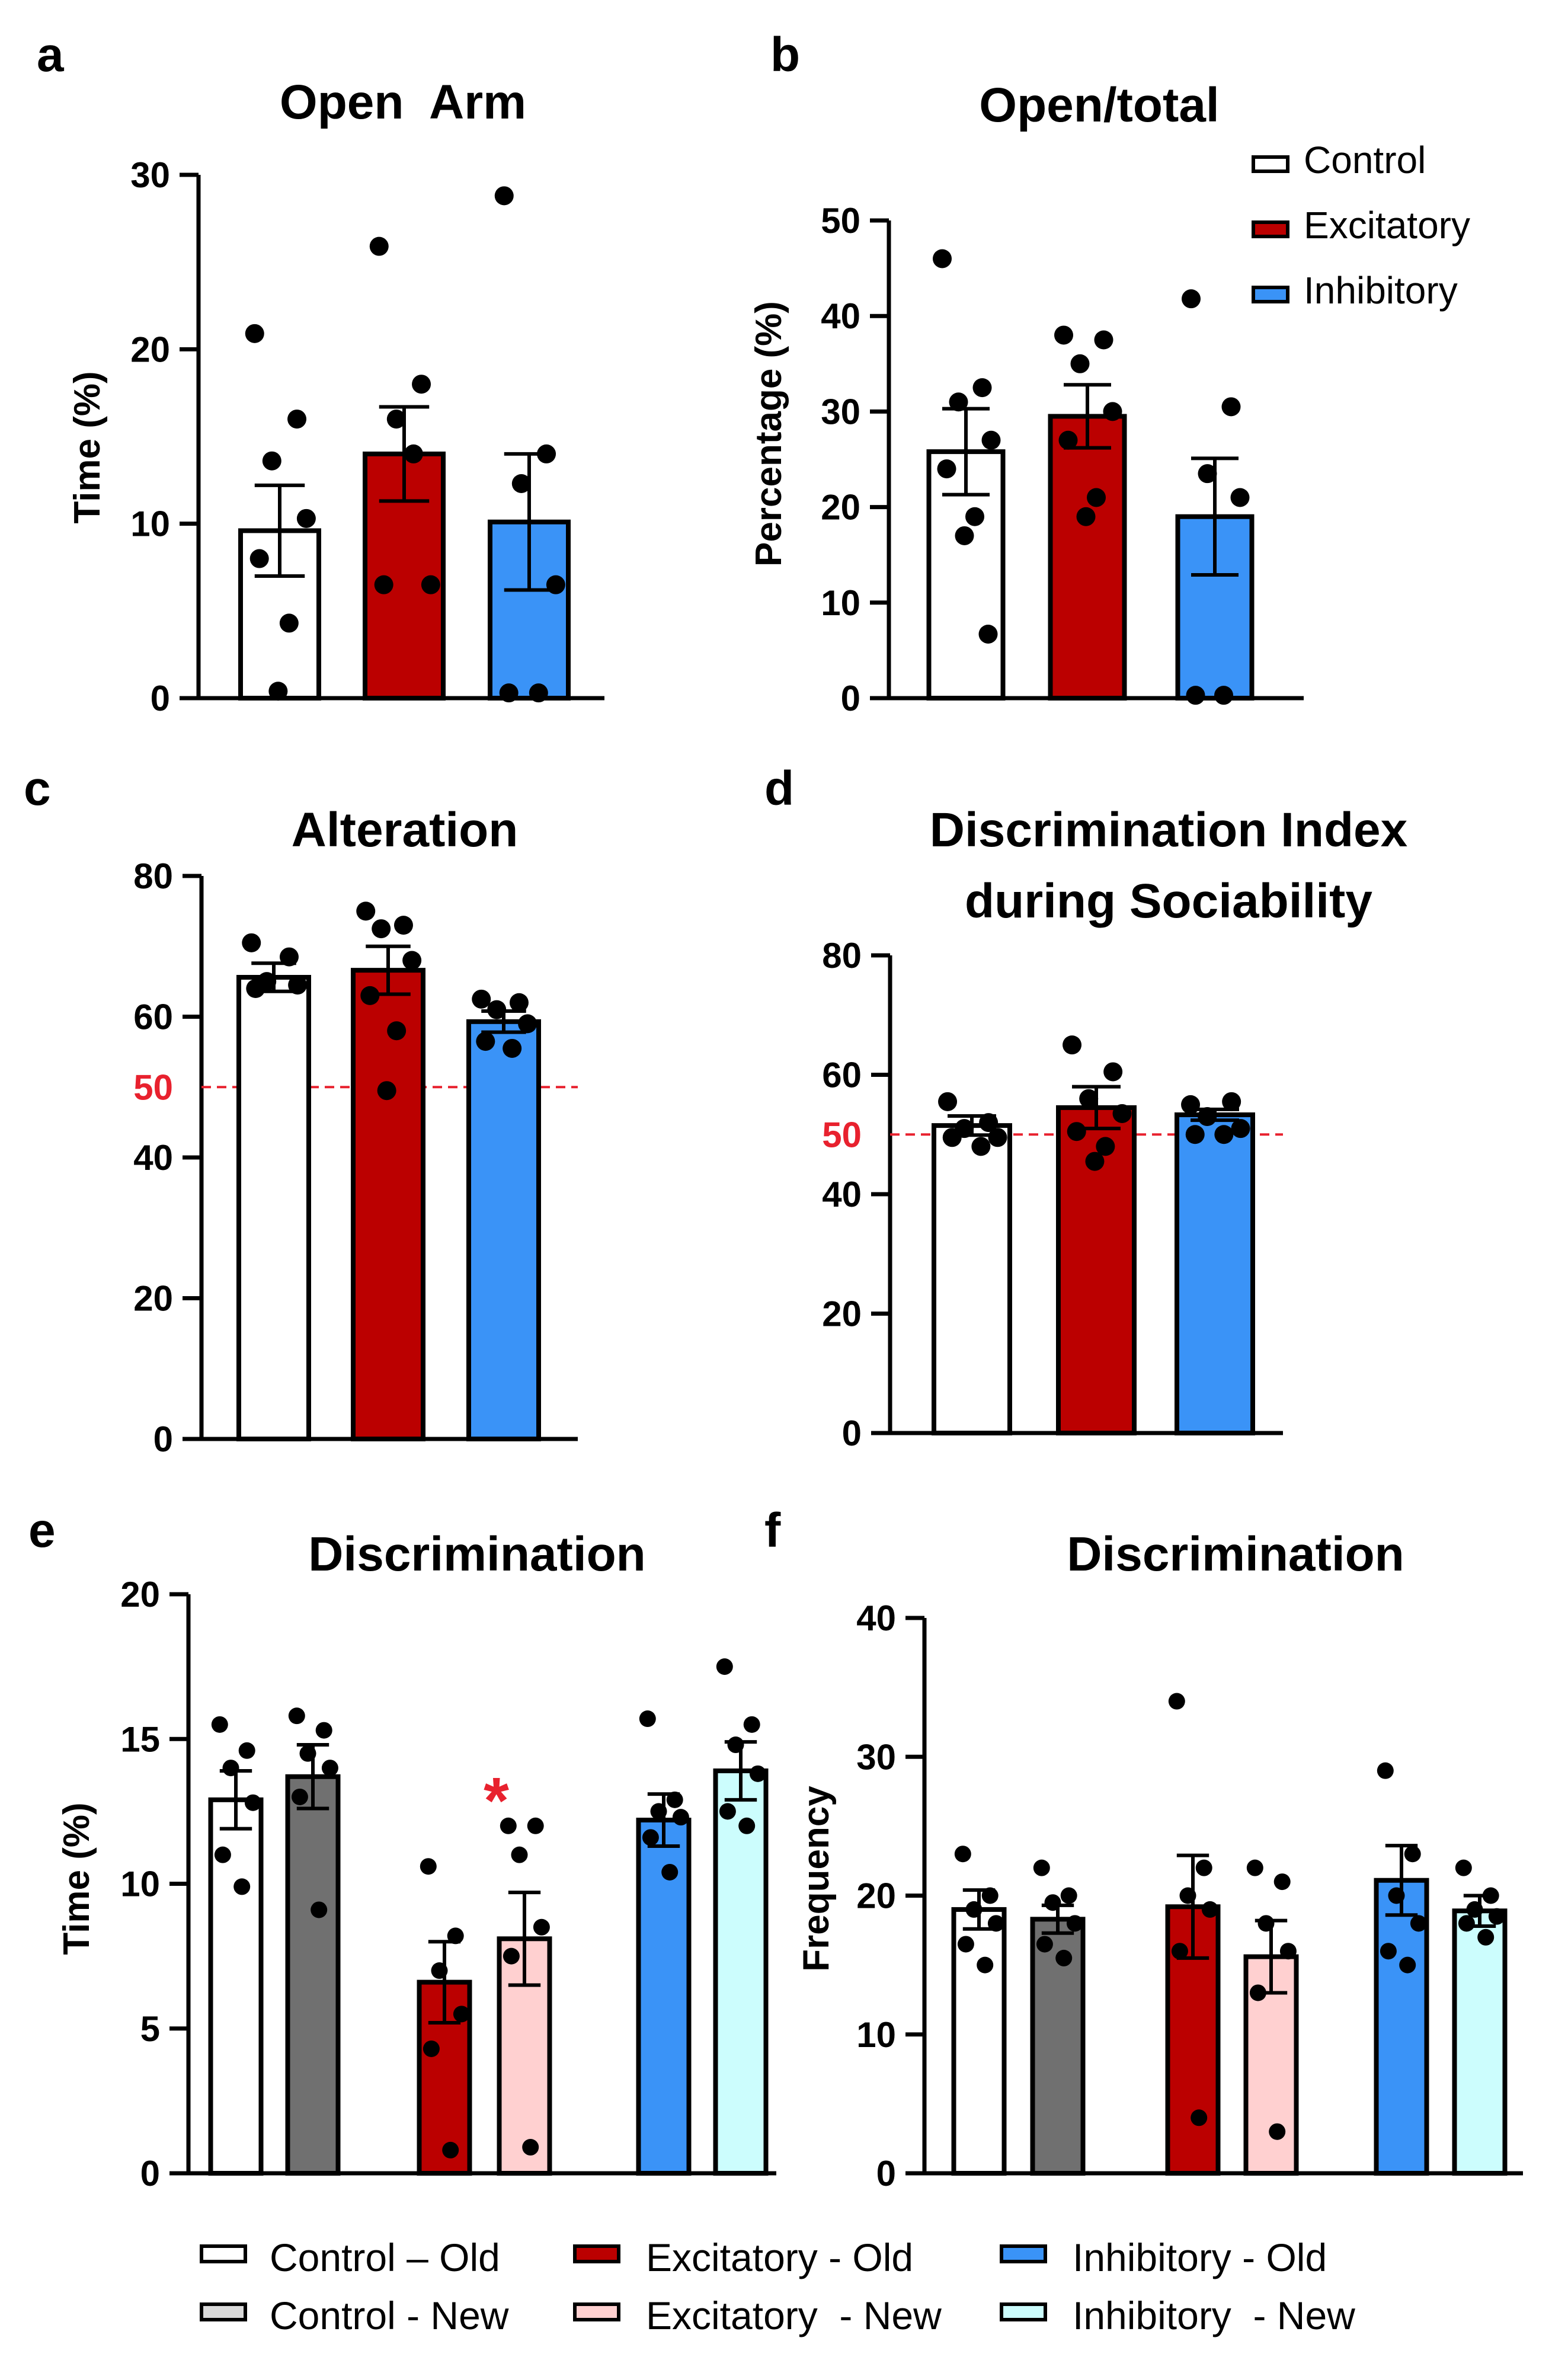 The image size is (1568, 2357). Describe the element at coordinates (150, 2029) in the screenshot. I see `y-tick-label-e: 5` at that location.